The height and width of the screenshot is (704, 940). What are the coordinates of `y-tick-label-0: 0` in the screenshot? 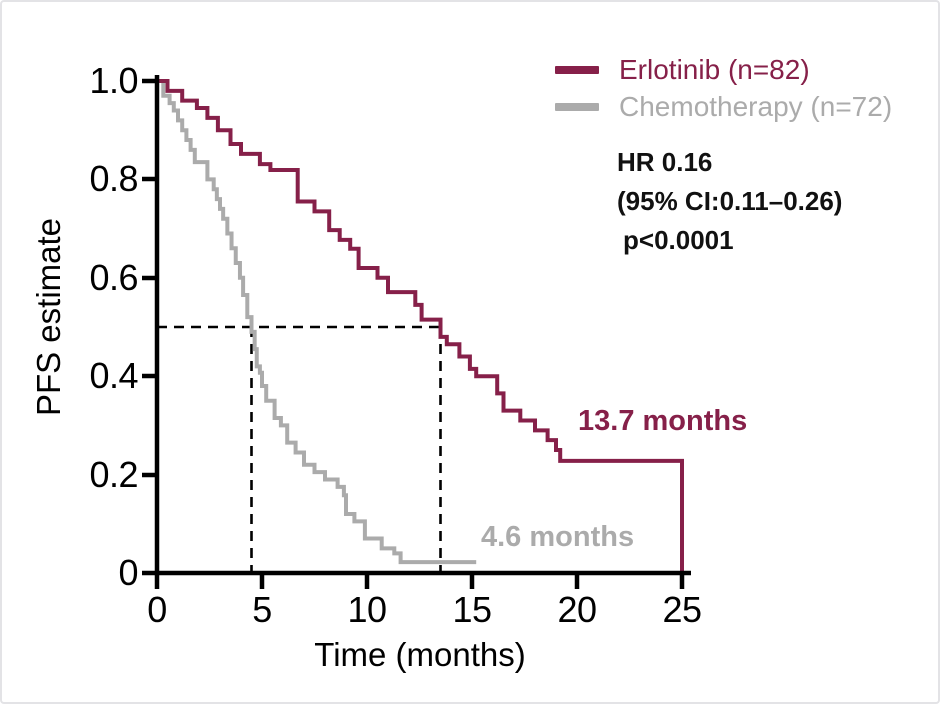 It's located at (128, 572).